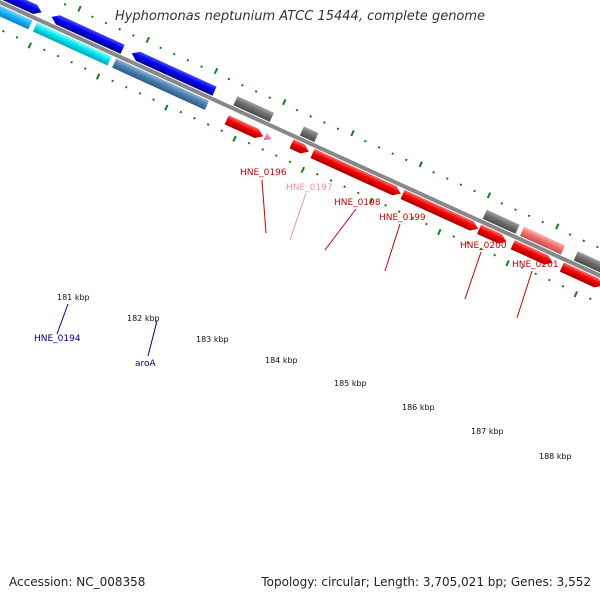  Describe the element at coordinates (340, 229) in the screenshot. I see `connector-hne0198` at that location.